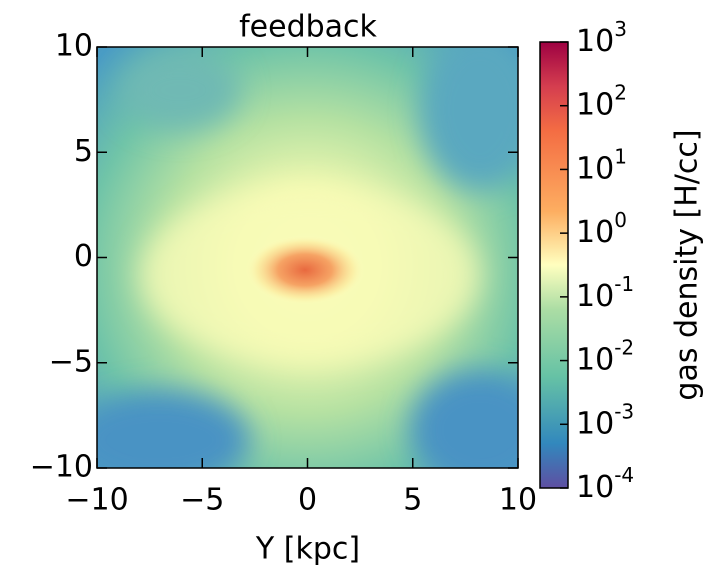  Describe the element at coordinates (308, 27) in the screenshot. I see `chart-title: feedback` at that location.